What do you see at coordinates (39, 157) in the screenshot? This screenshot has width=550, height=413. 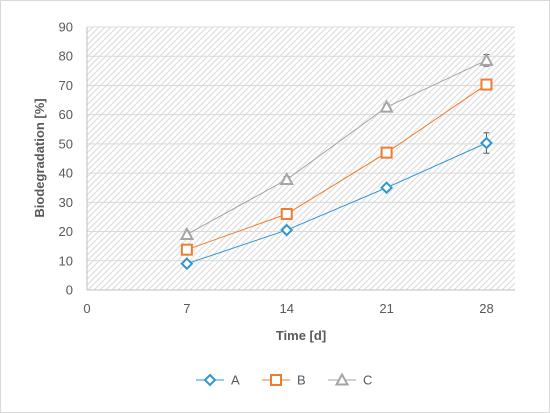 I see `y-axis-title: Biodegradation [%]` at bounding box center [39, 157].